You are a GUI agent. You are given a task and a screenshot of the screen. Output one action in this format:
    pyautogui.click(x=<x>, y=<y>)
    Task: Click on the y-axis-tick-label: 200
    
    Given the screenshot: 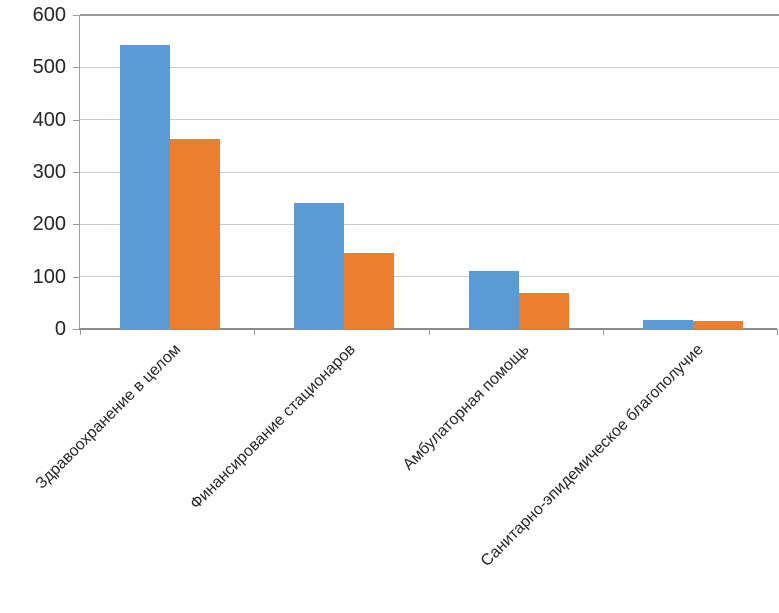 What is the action you would take?
    pyautogui.click(x=49, y=224)
    